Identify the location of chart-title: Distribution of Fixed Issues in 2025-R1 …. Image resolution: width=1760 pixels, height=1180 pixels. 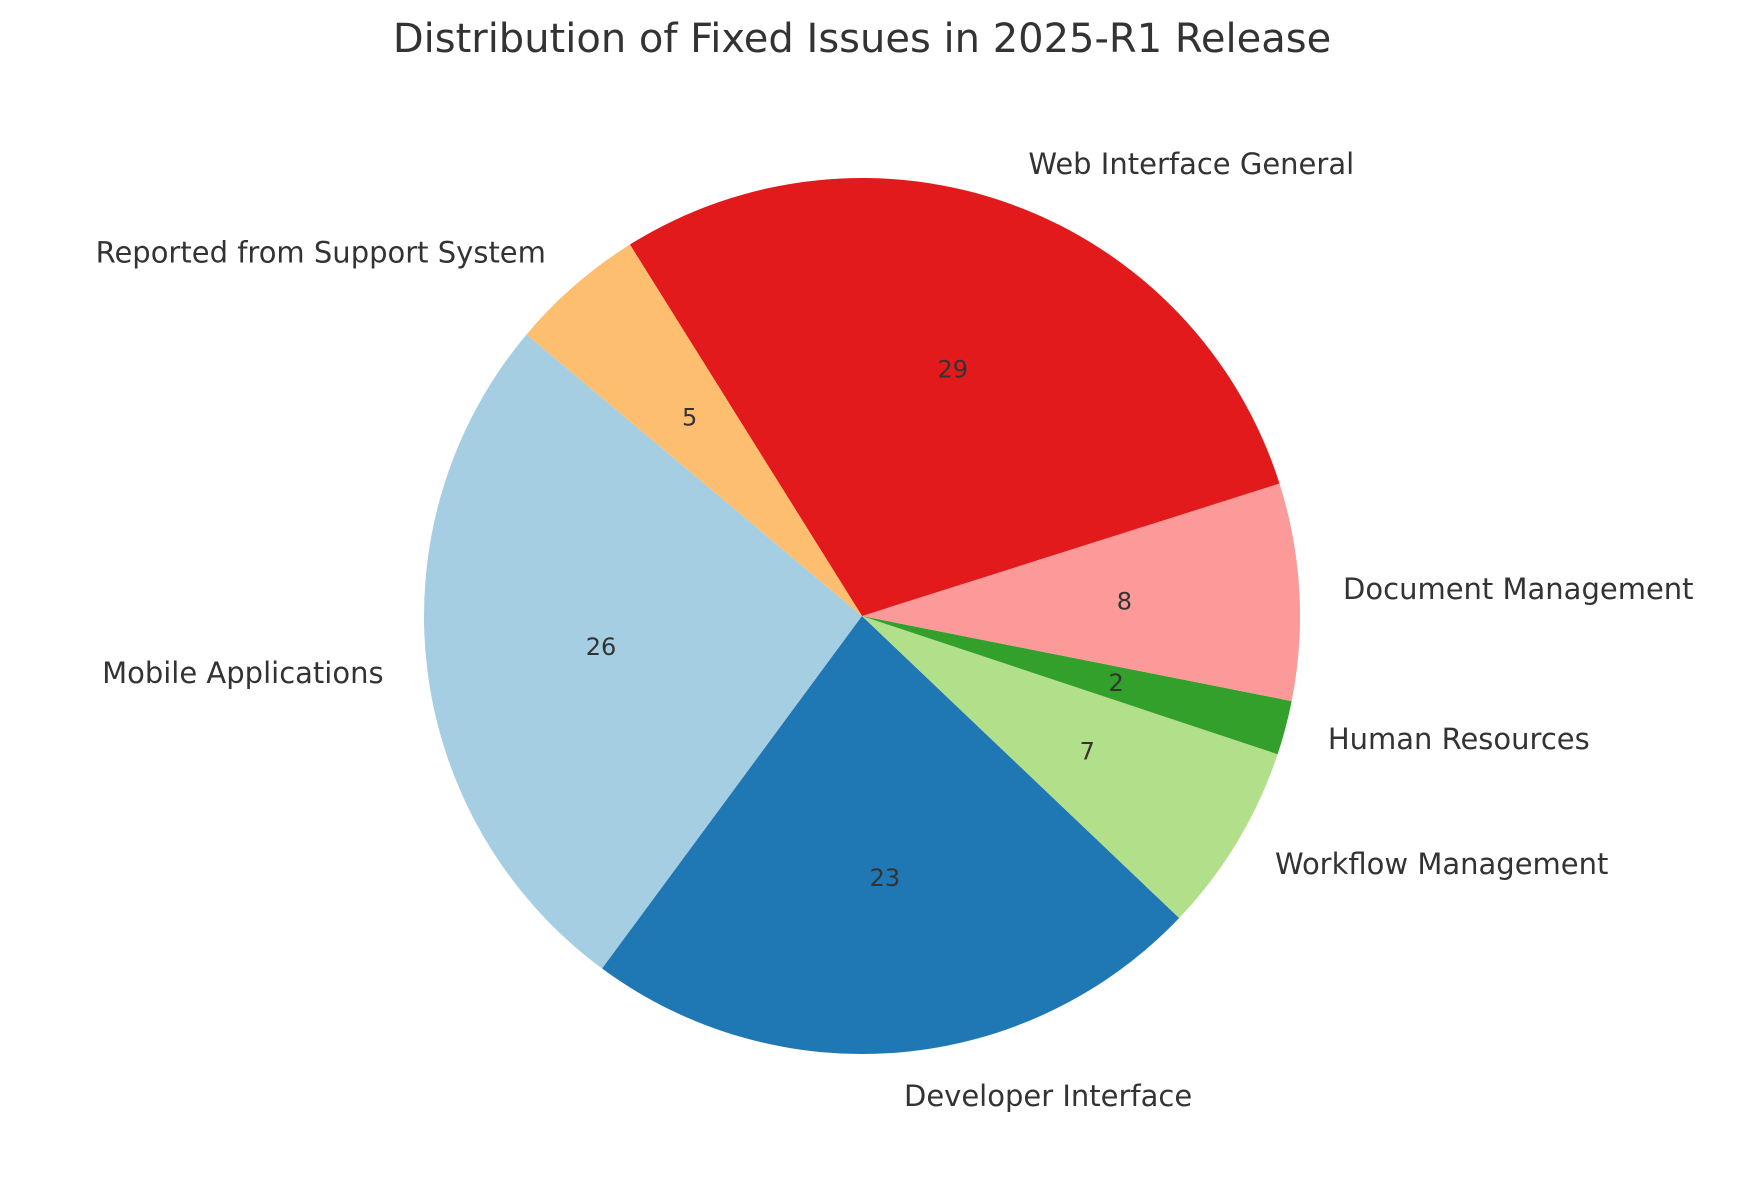
(862, 39).